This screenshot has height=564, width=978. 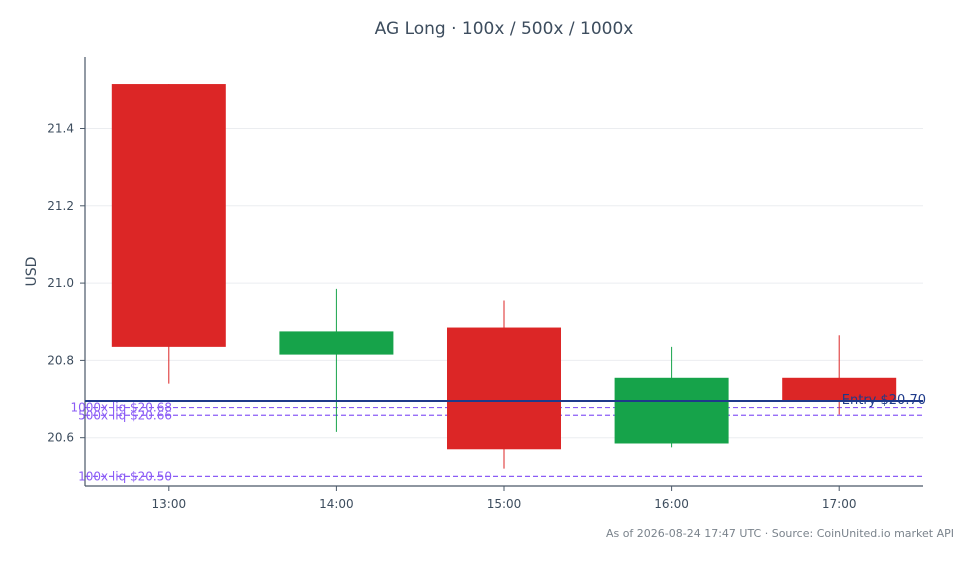 What do you see at coordinates (504, 29) in the screenshot?
I see `chart-title: AG Long · 100x / 500x / 1000x` at bounding box center [504, 29].